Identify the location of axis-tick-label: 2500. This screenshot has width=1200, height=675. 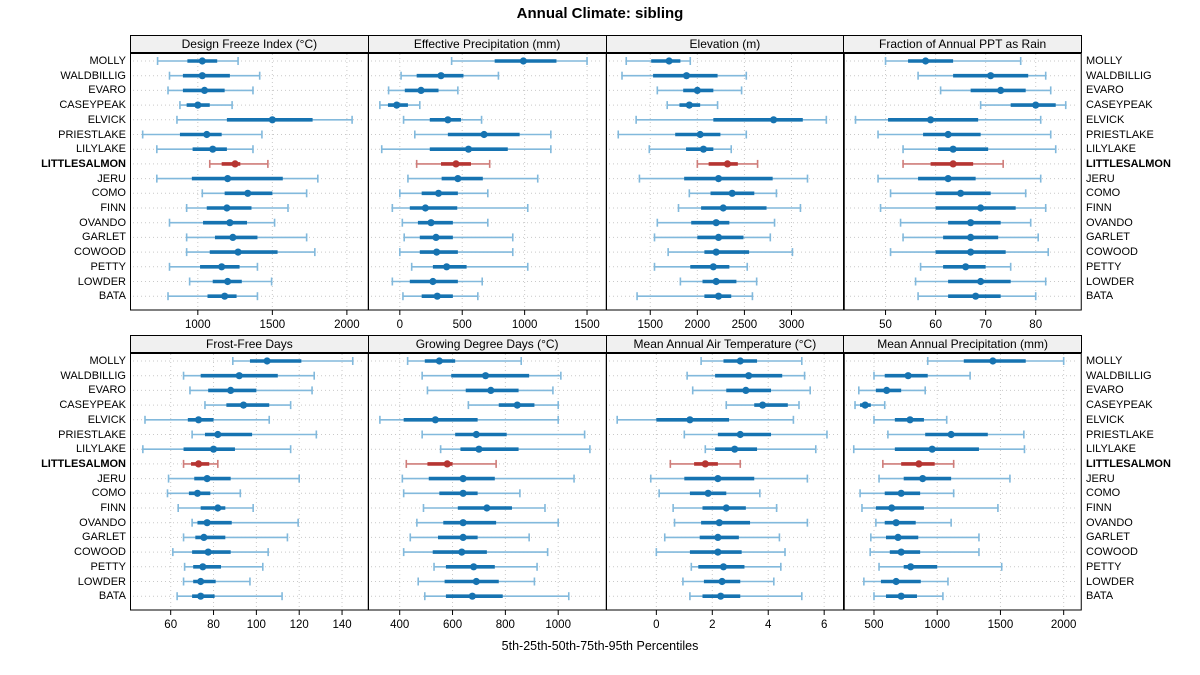
(744, 325).